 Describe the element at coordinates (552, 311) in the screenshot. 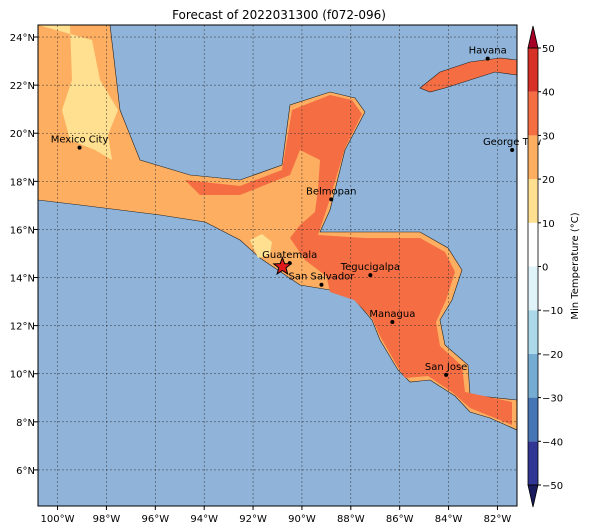

I see `colorbar-tick-label: −10` at that location.